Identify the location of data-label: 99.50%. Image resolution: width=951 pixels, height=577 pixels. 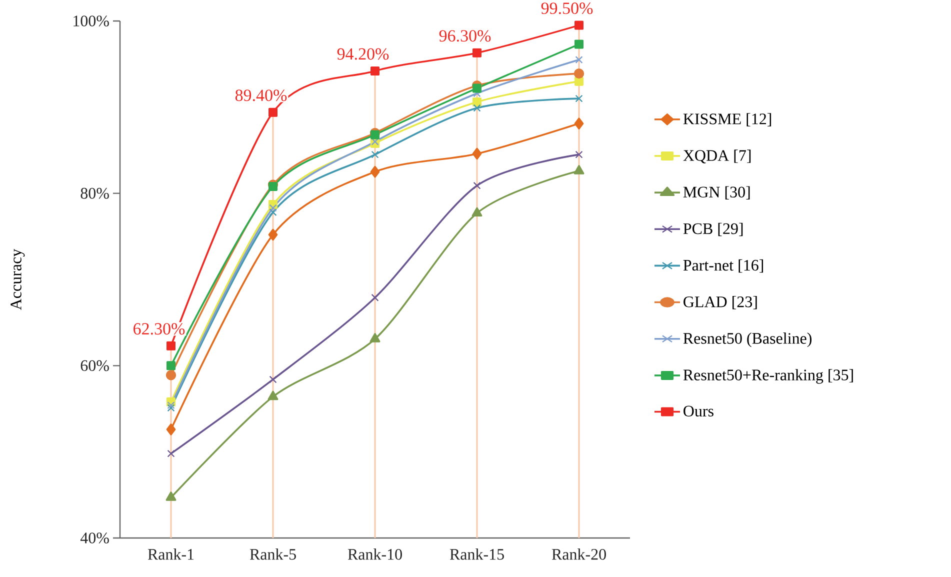
(567, 8).